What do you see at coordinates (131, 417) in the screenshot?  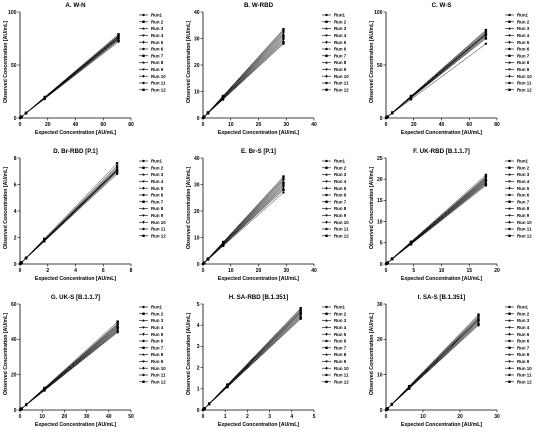 I see `x-tick-label: 50` at bounding box center [131, 417].